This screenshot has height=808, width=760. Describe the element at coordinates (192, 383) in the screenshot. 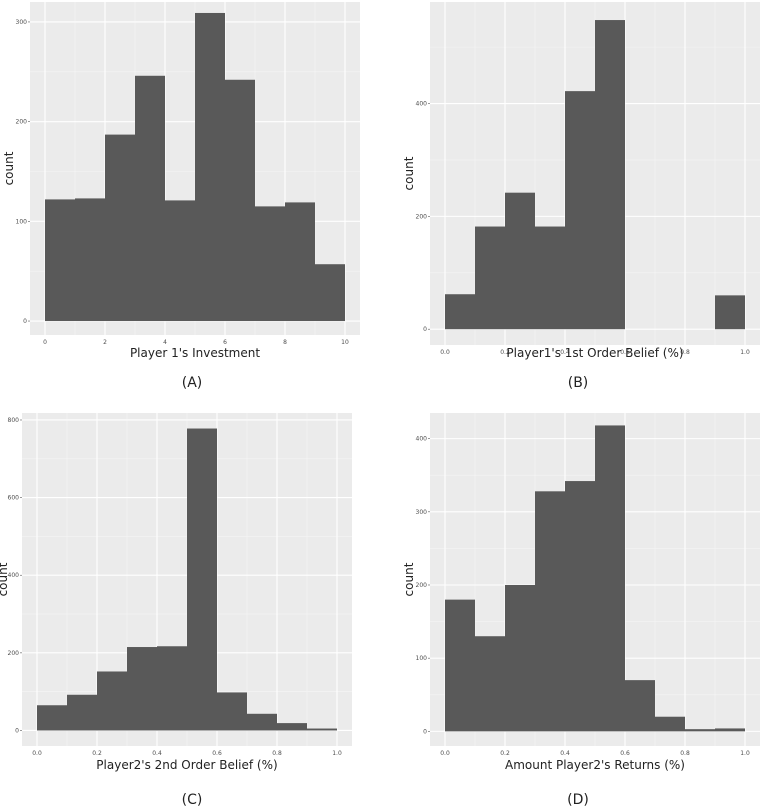

I see `panel-label: (A)` at that location.